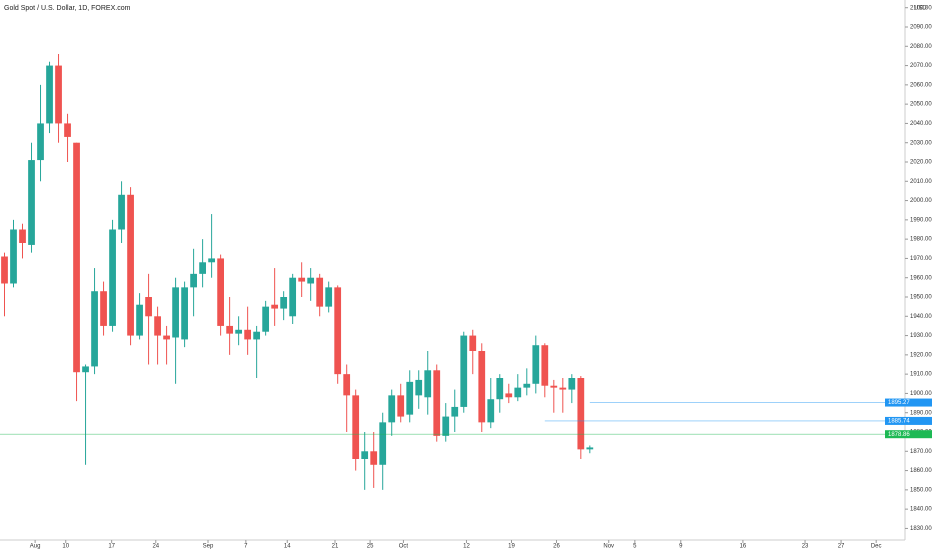 This screenshot has height=550, width=932. What do you see at coordinates (466, 547) in the screenshot?
I see `x-tick-label: 12` at bounding box center [466, 547].